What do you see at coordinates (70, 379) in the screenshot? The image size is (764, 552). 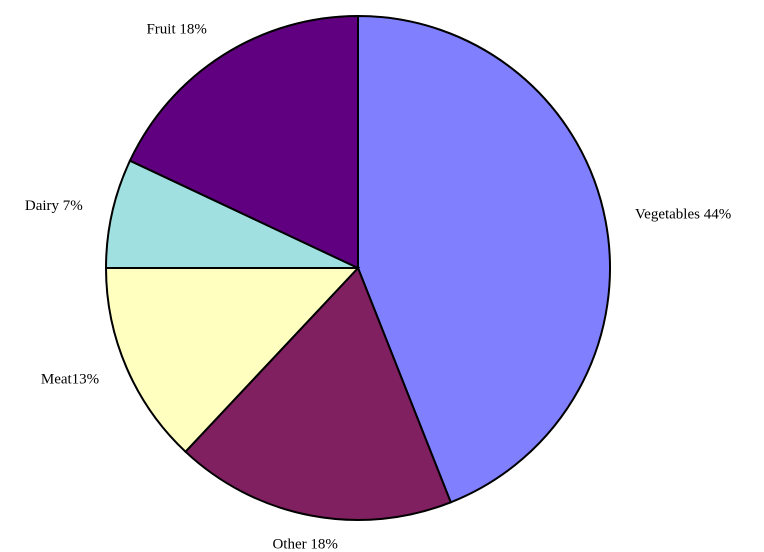 I see `slice-label: Meat13%` at bounding box center [70, 379].